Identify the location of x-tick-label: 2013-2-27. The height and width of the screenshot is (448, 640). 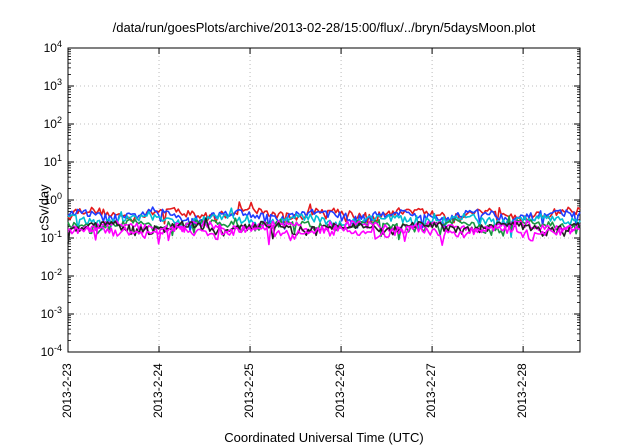
(431, 390).